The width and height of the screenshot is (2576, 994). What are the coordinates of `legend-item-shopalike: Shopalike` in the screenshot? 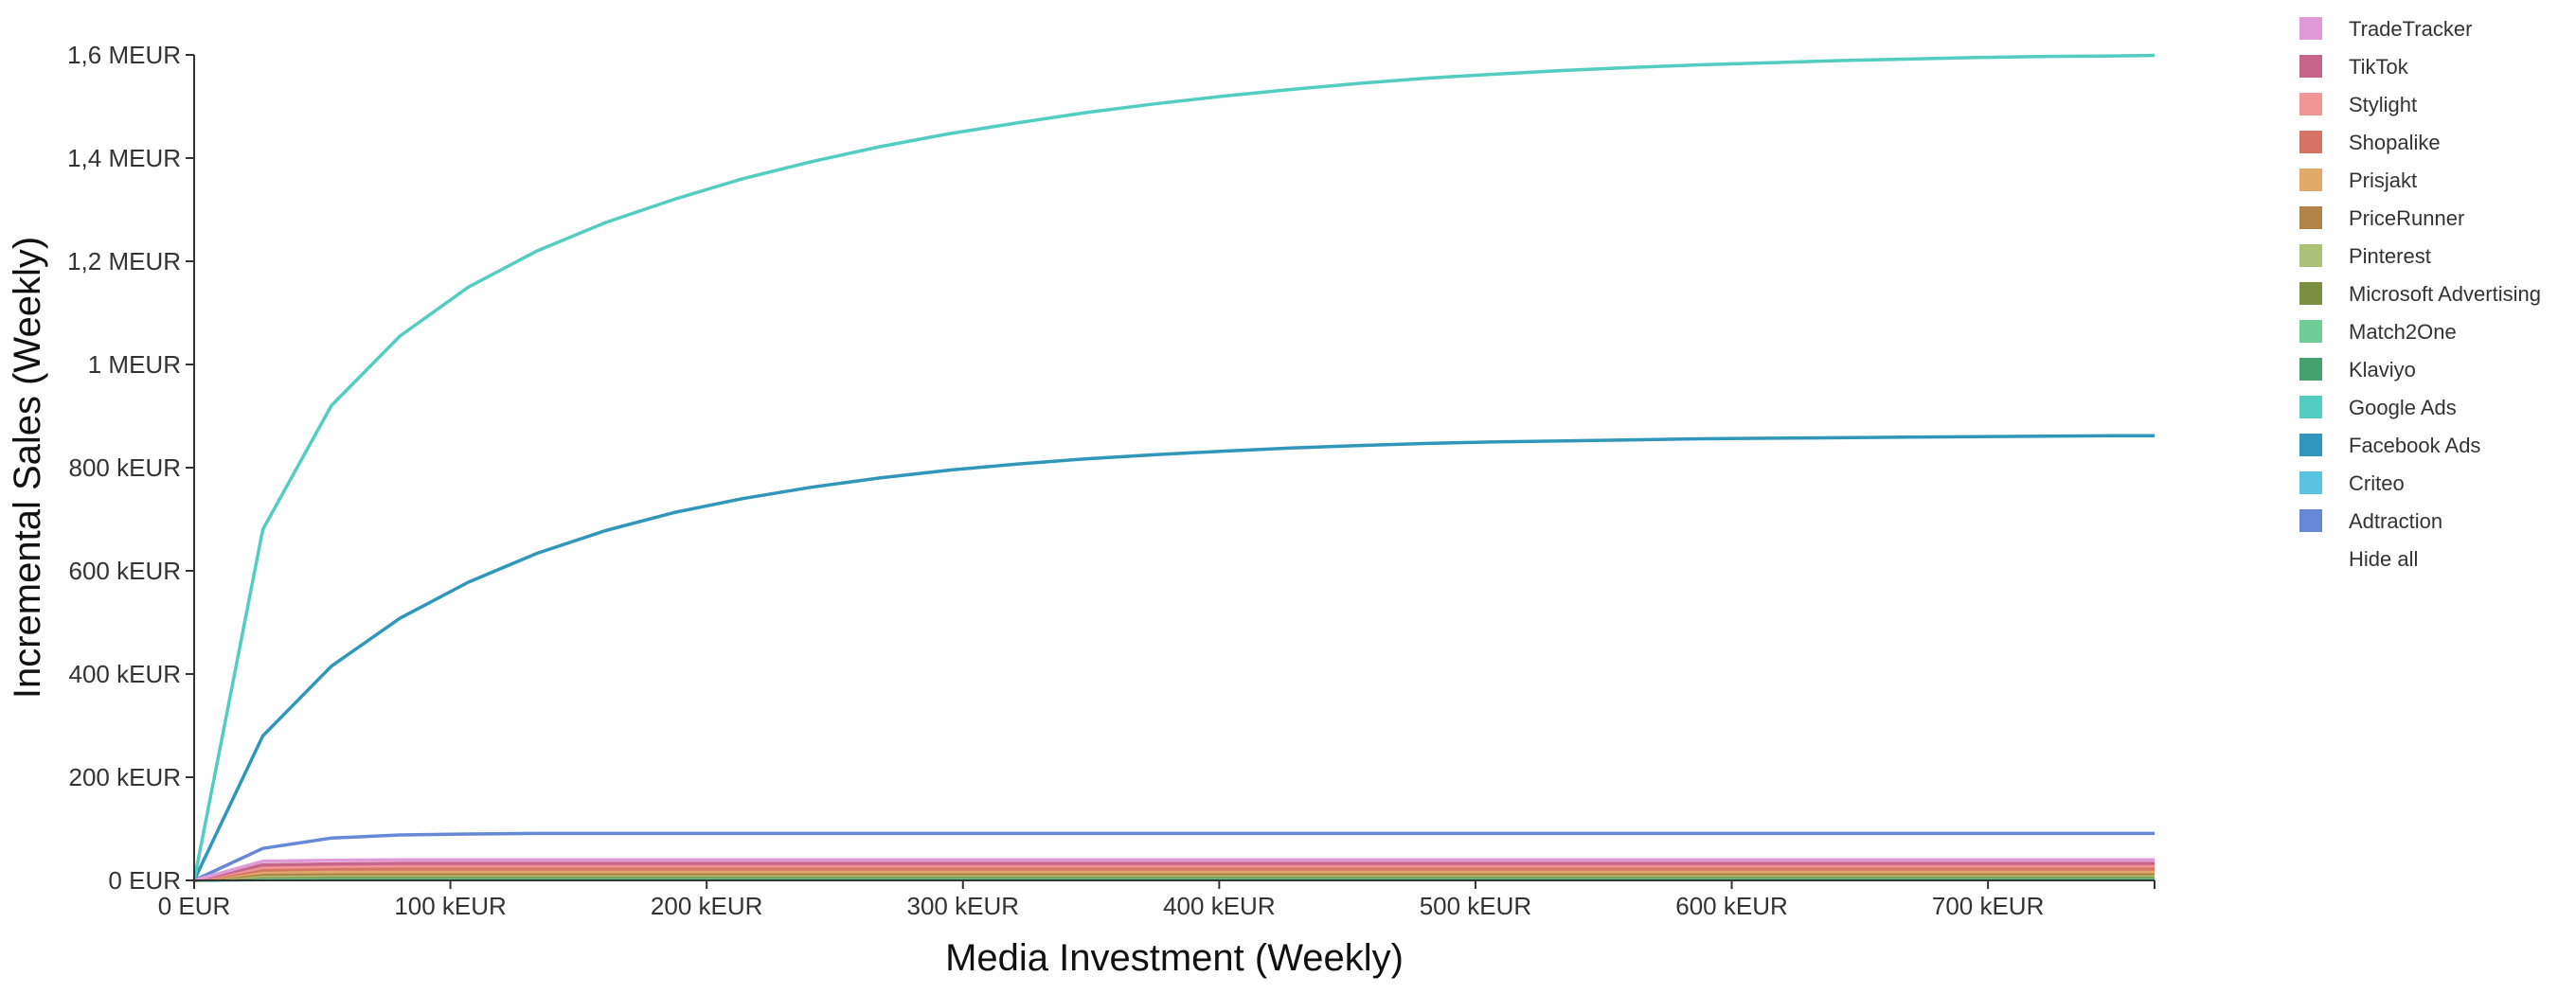 It's located at (2370, 142).